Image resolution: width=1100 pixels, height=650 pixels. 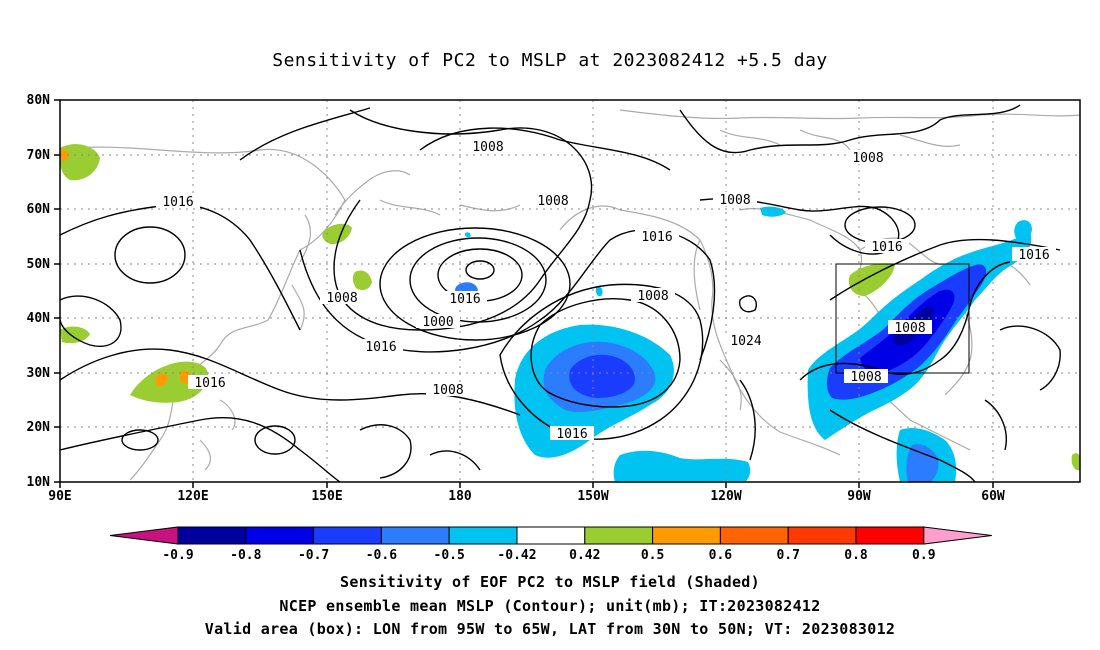 What do you see at coordinates (957, 535) in the screenshot?
I see `colorbar-arrow-high` at bounding box center [957, 535].